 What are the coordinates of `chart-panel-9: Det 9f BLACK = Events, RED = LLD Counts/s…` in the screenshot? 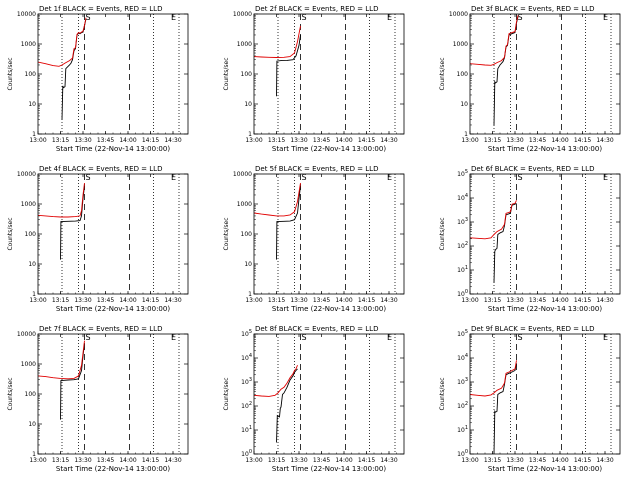 It's located at (530, 399).